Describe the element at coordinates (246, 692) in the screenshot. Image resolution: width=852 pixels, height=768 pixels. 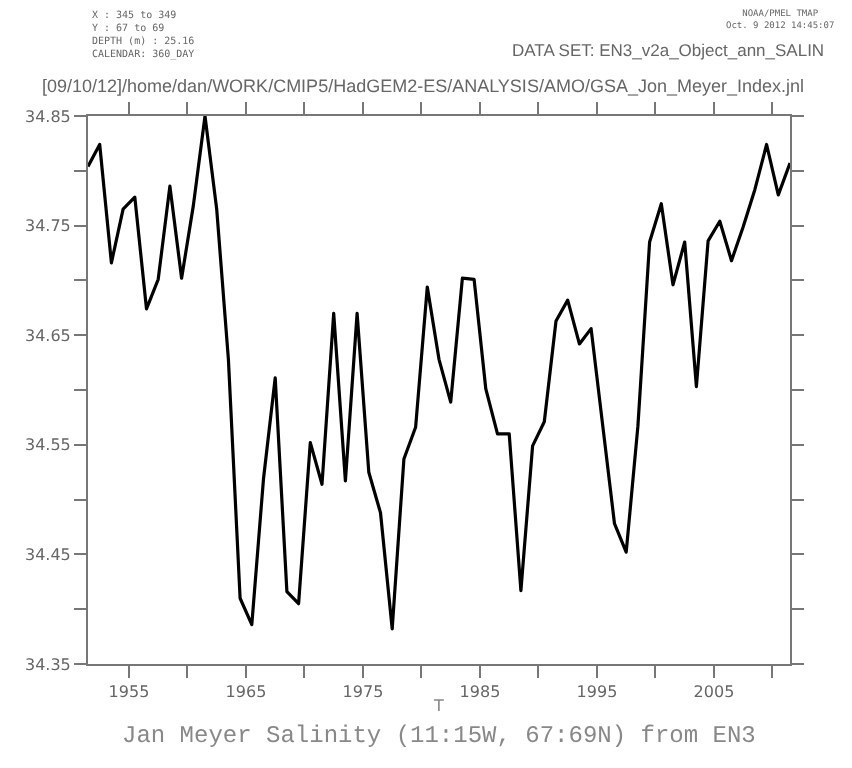
I see `x-tick-label: 1965` at that location.